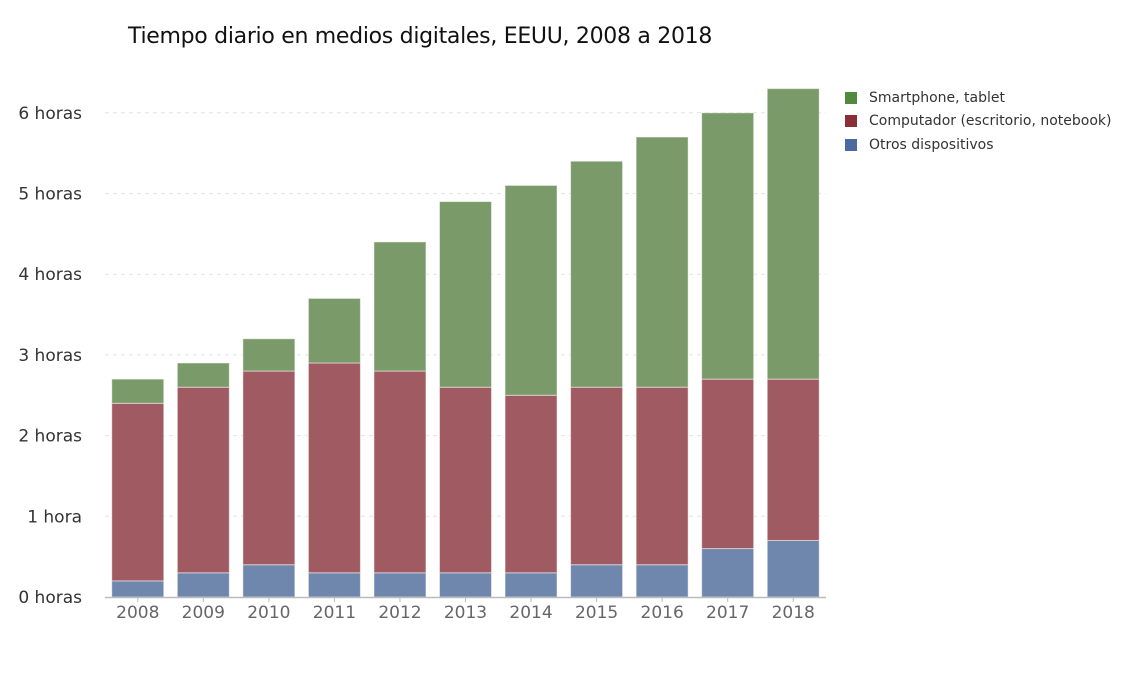 The image size is (1127, 690). I want to click on x-tick-label: 2011, so click(334, 613).